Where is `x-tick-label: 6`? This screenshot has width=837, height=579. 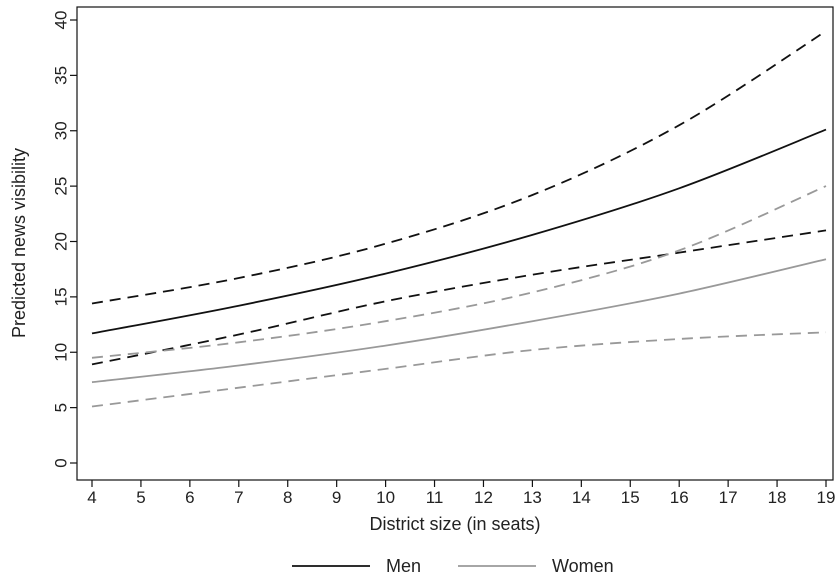 x-tick-label: 6 is located at coordinates (189, 497).